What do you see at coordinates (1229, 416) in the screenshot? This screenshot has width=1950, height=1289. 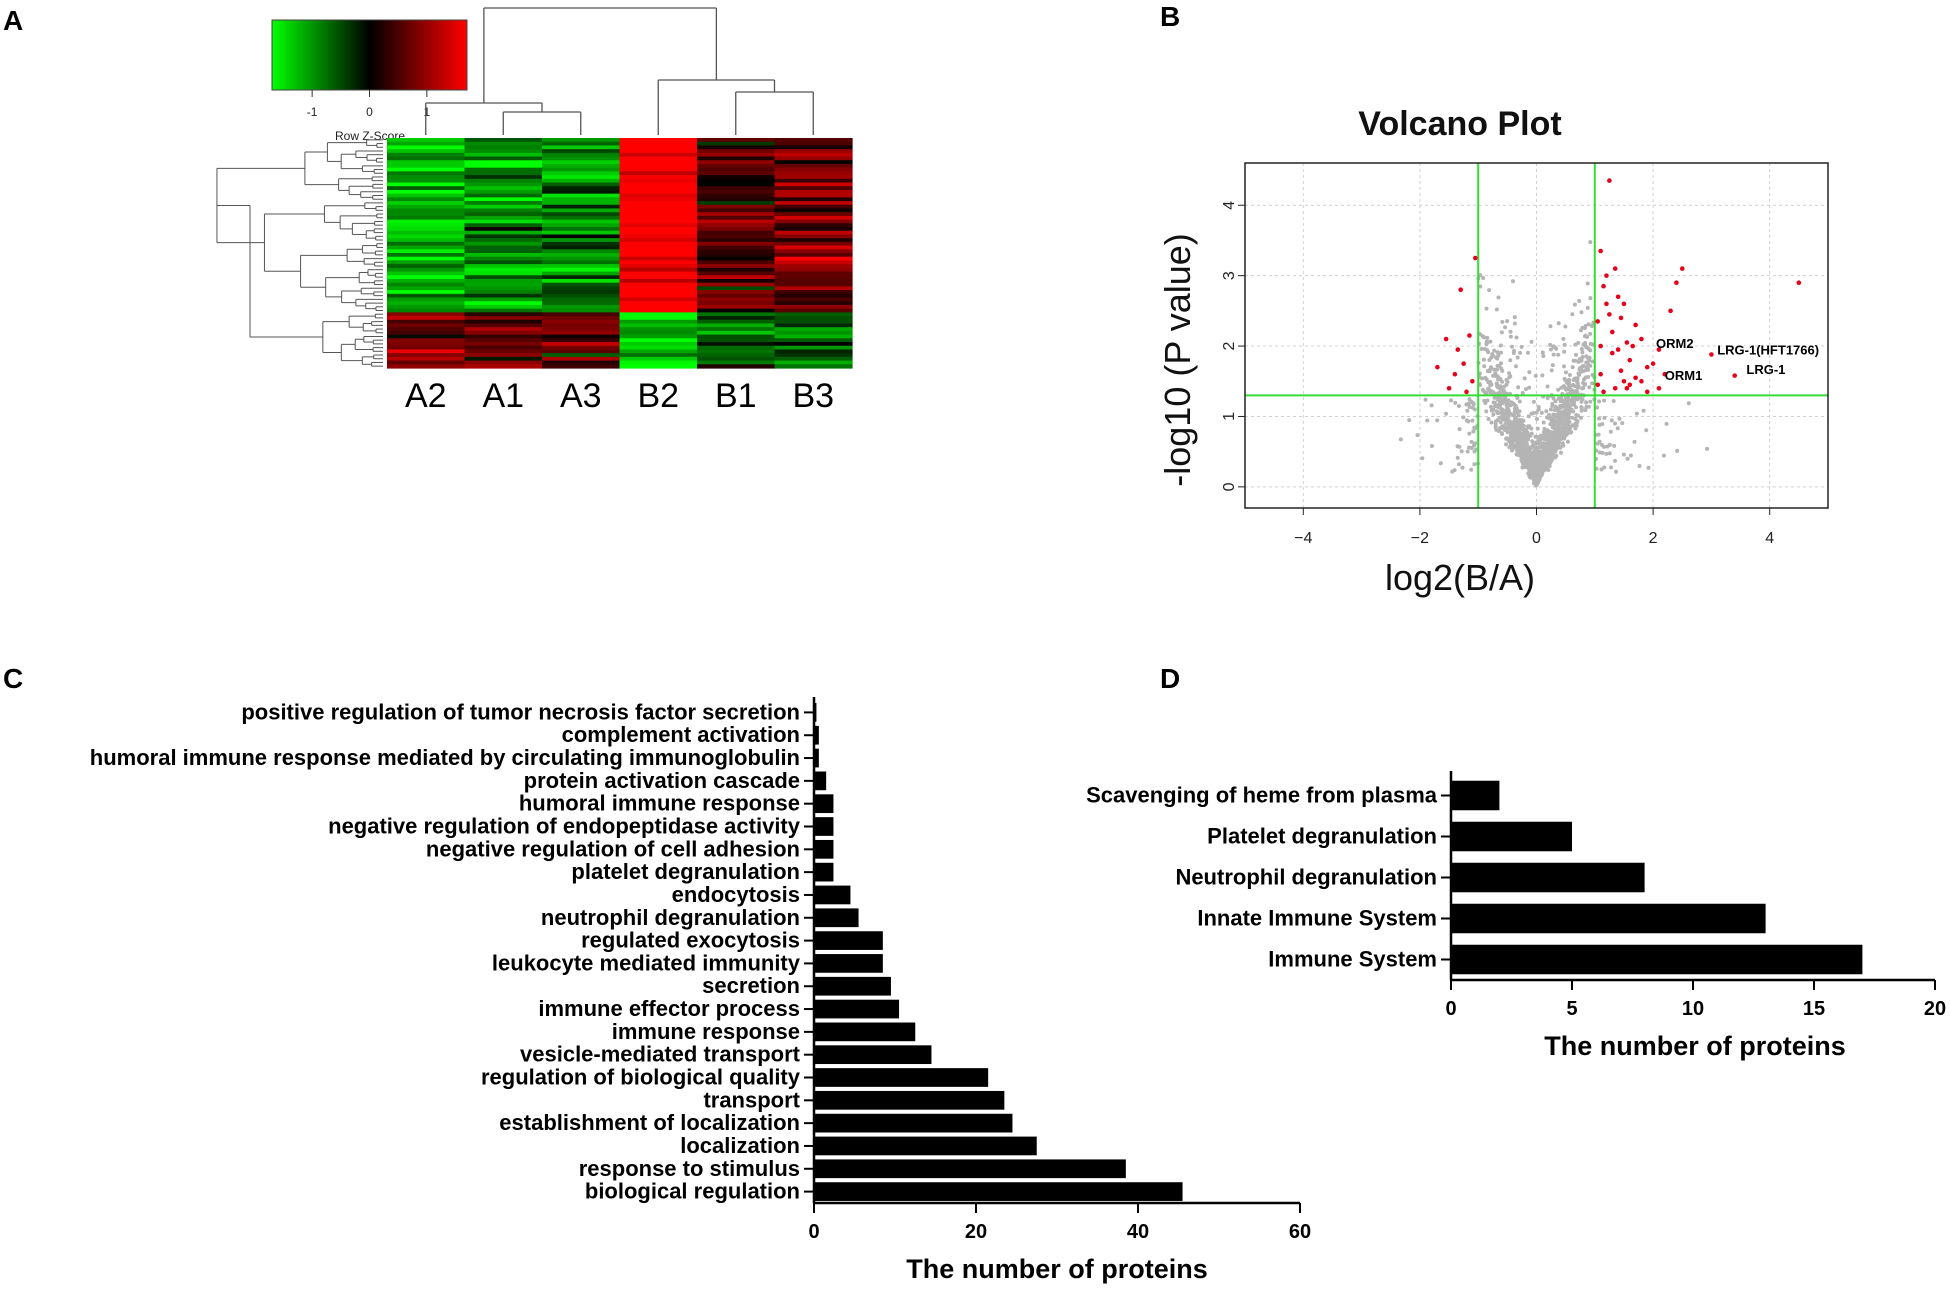 I see `volcano-y-tick-label: 1` at bounding box center [1229, 416].